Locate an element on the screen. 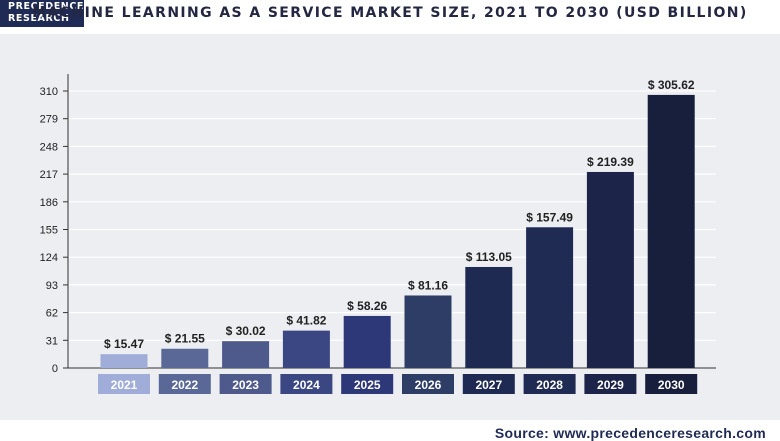 The height and width of the screenshot is (441, 780). y-tick-label: 62 is located at coordinates (52, 314).